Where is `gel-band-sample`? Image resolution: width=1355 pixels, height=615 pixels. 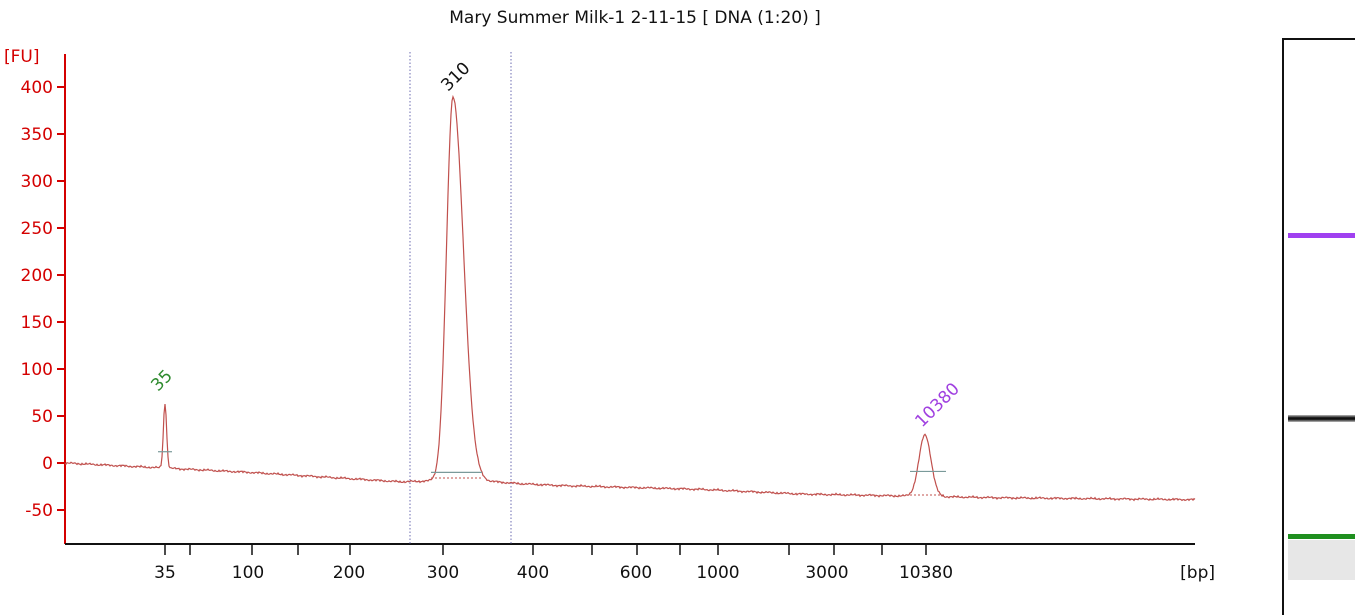
gel-band-sample is located at coordinates (1321, 418).